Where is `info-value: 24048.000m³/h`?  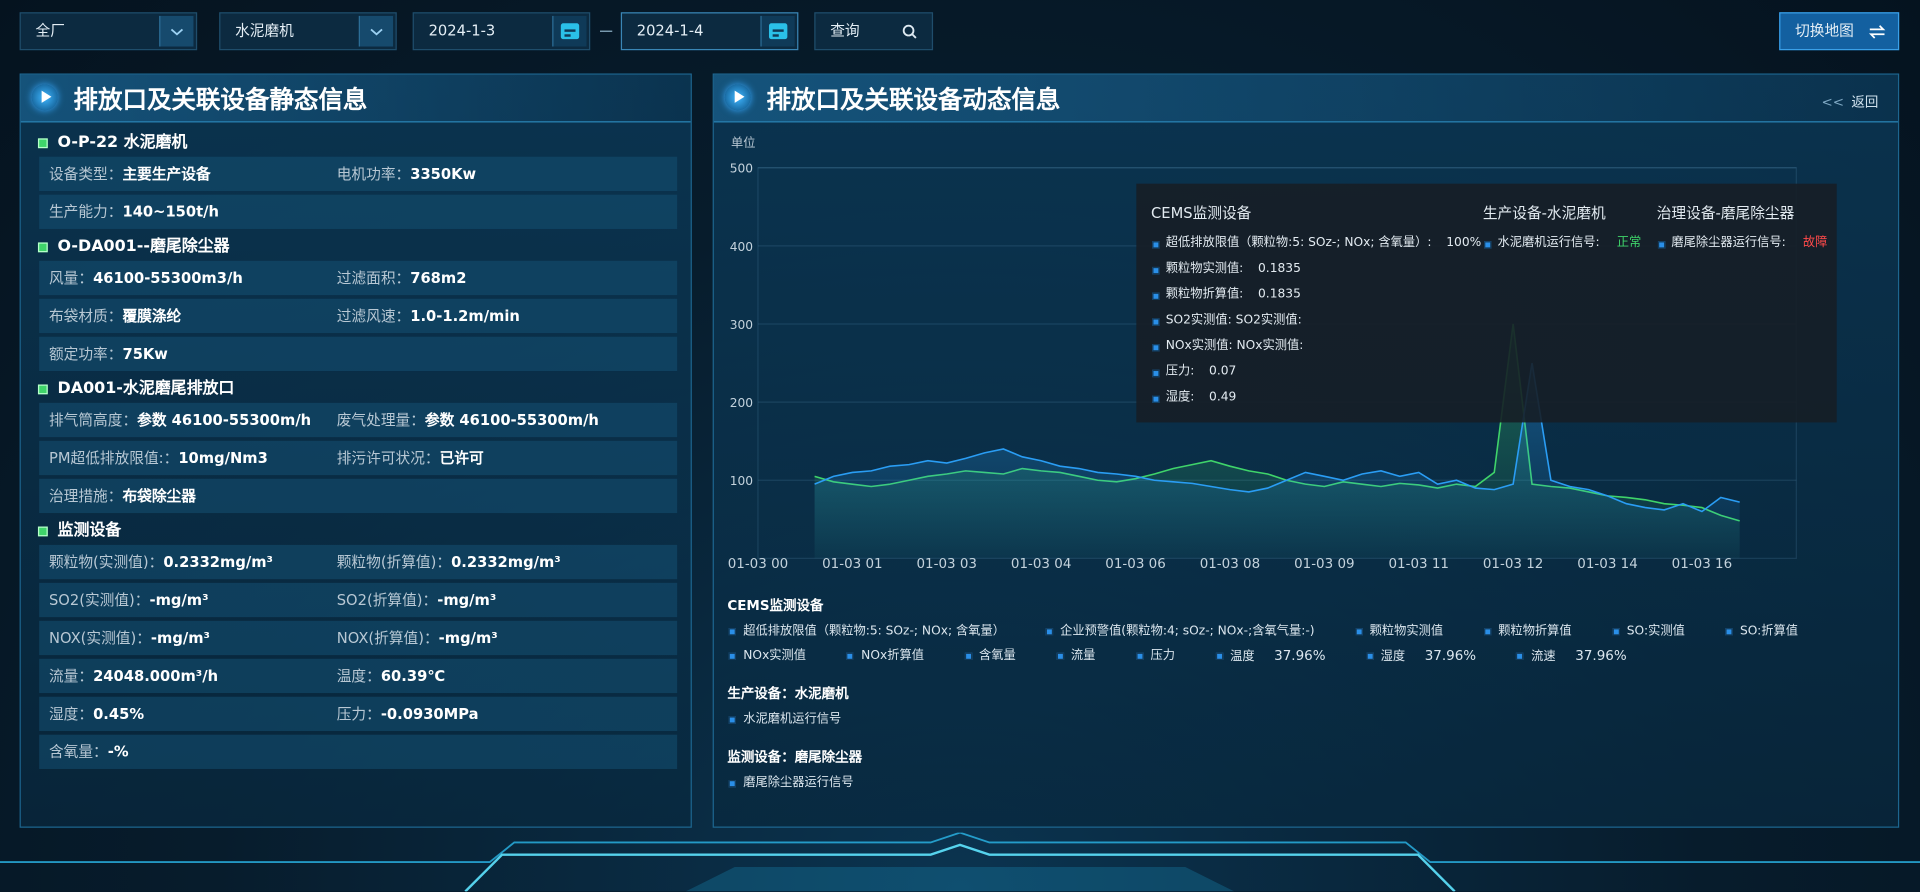
info-value: 24048.000m³/h is located at coordinates (156, 676).